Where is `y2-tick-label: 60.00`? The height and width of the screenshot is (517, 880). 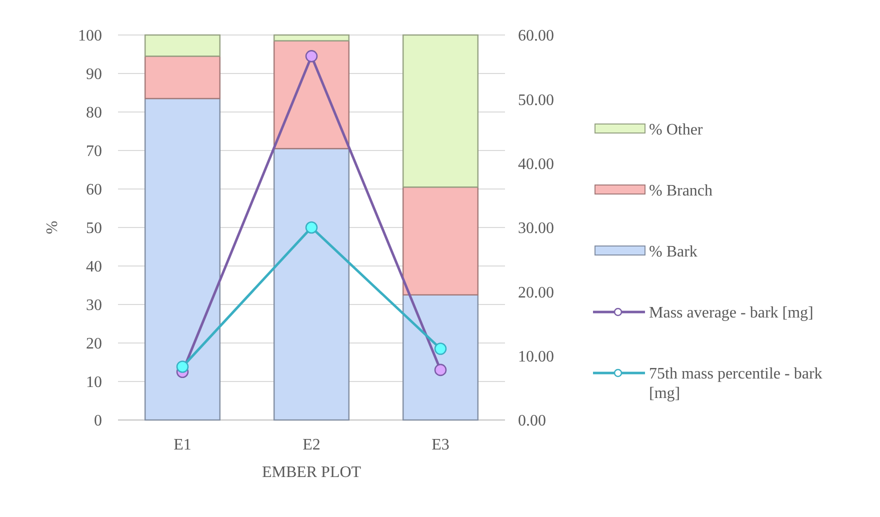
y2-tick-label: 60.00 is located at coordinates (536, 36).